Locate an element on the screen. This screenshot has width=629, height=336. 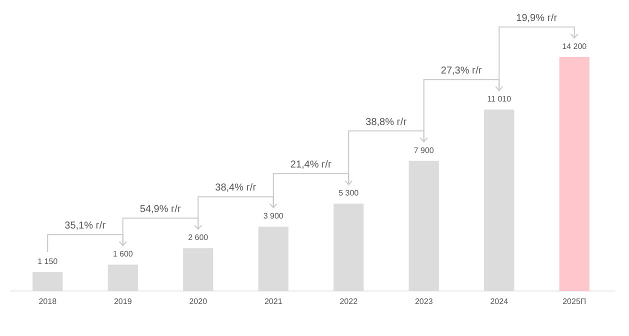
annotation: 35,1% г/г is located at coordinates (85, 226).